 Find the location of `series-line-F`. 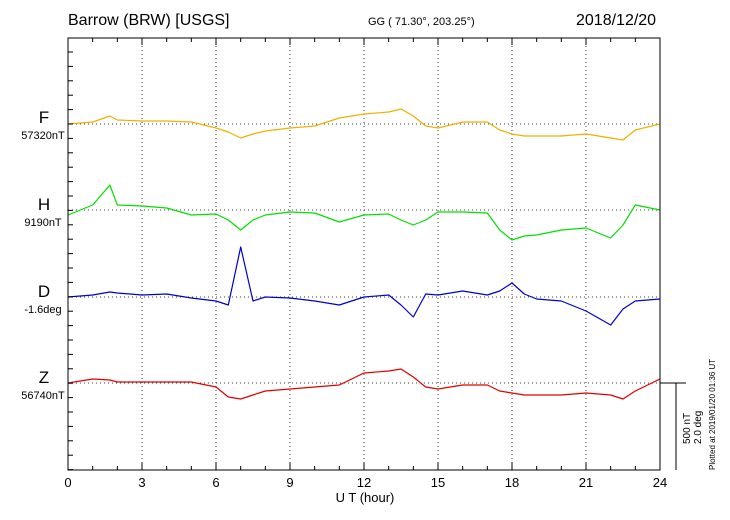

series-line-F is located at coordinates (364, 124).